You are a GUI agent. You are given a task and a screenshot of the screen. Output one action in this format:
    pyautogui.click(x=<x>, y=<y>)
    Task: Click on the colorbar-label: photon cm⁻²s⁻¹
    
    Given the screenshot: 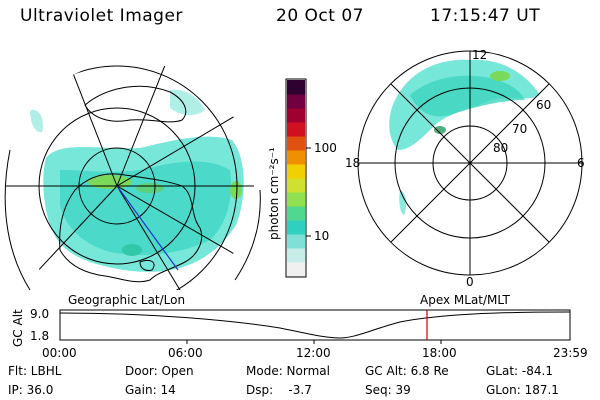 What is the action you would take?
    pyautogui.click(x=274, y=193)
    